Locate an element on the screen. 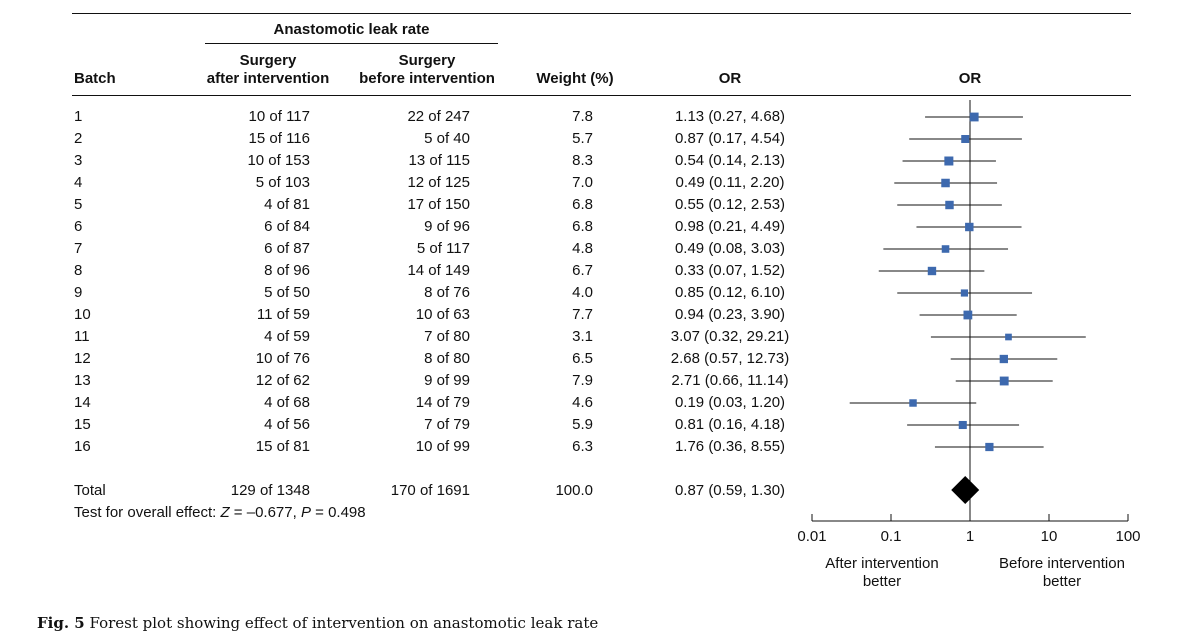  batch-cell: 8 is located at coordinates (78, 270).